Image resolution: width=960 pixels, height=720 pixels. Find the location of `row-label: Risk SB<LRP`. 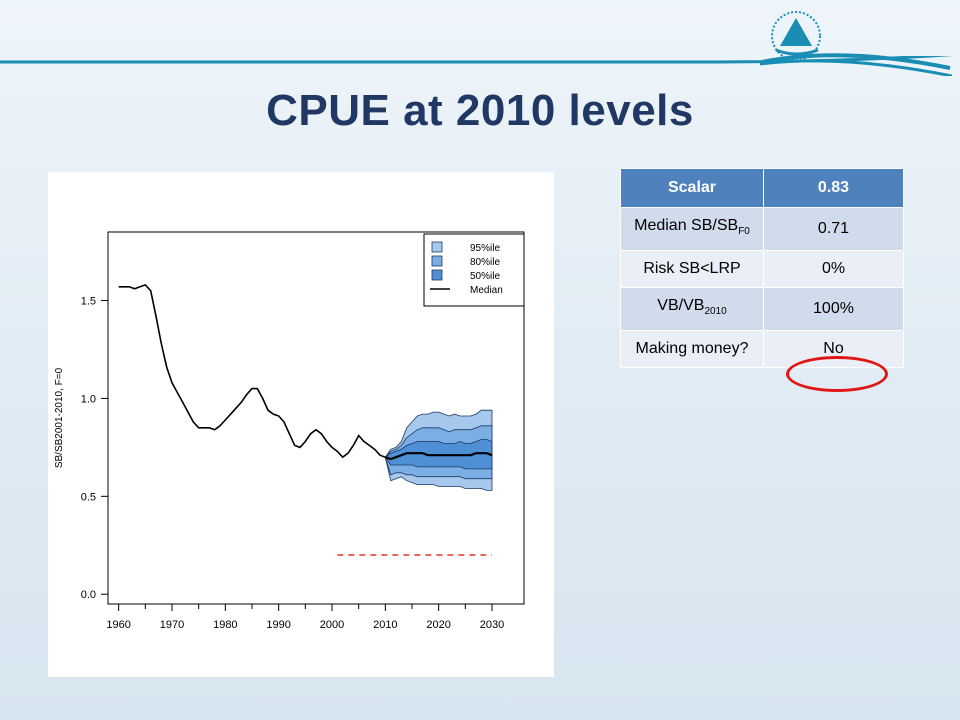

row-label: Risk SB<LRP is located at coordinates (692, 269).